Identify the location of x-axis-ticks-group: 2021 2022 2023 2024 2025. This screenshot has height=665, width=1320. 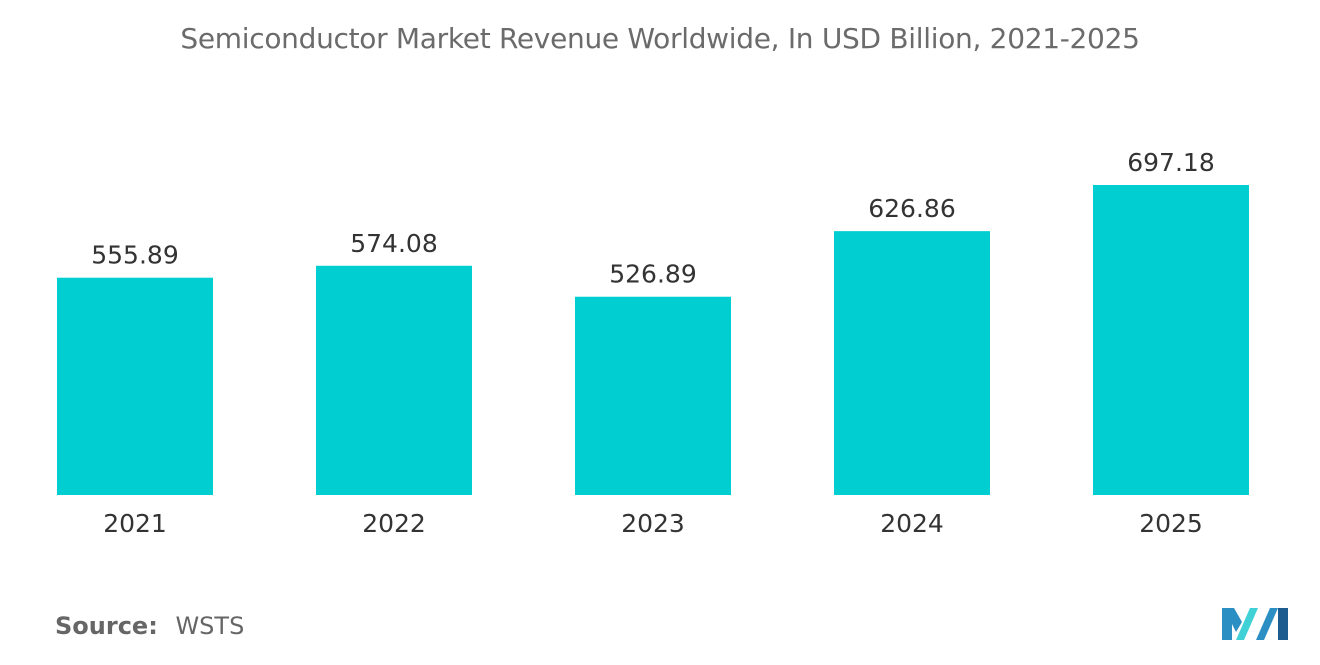
(653, 523).